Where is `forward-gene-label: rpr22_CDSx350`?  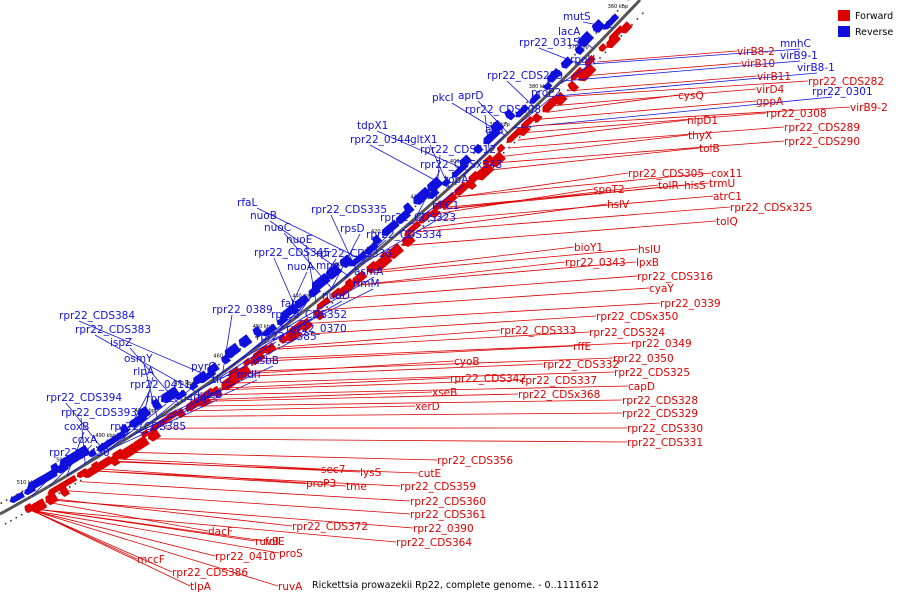 forward-gene-label: rpr22_CDSx350 is located at coordinates (637, 317).